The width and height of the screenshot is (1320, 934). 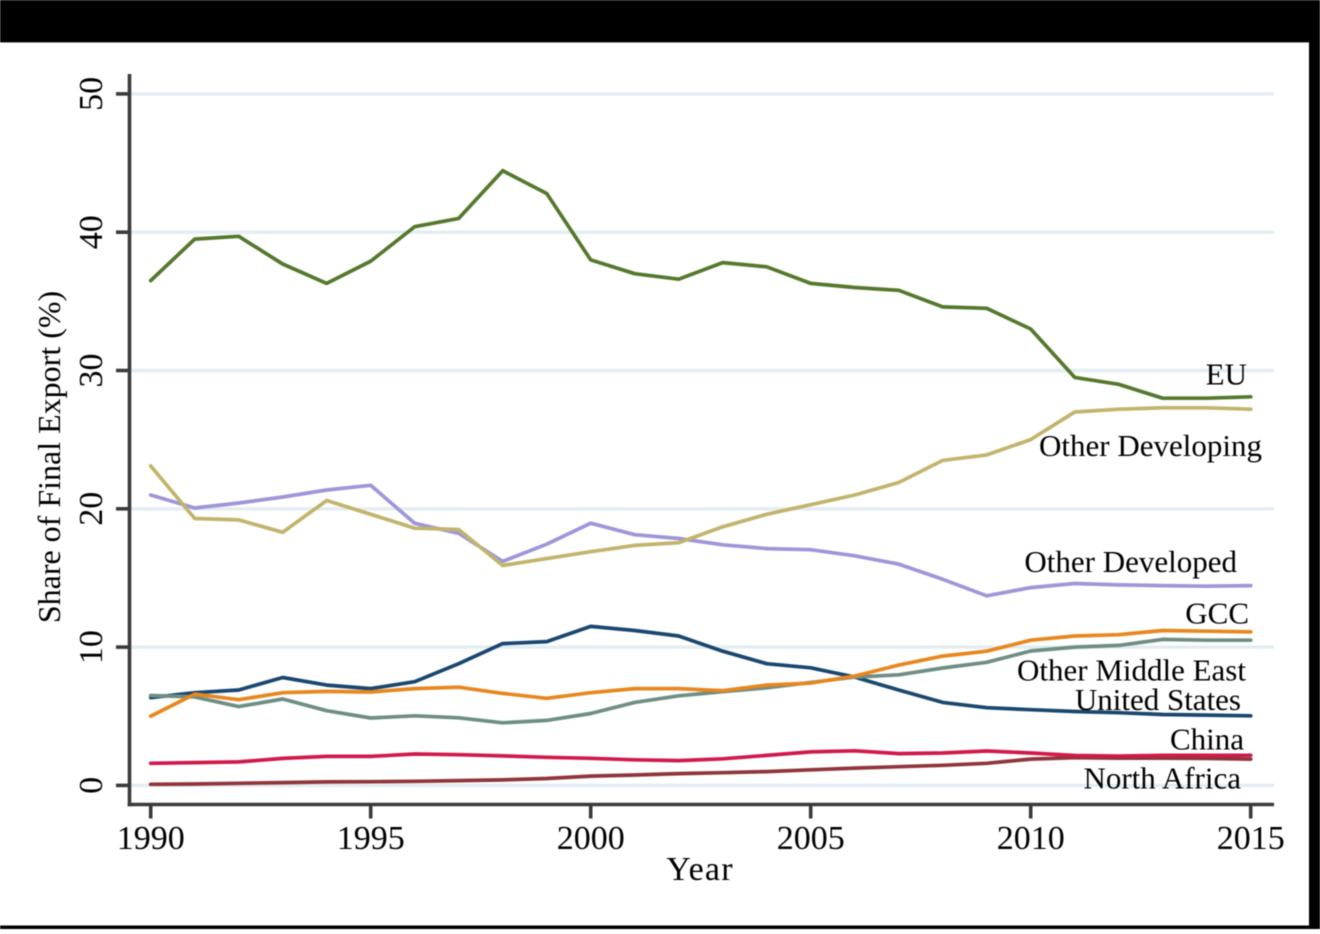 I want to click on svg-text: 1995, so click(x=371, y=838).